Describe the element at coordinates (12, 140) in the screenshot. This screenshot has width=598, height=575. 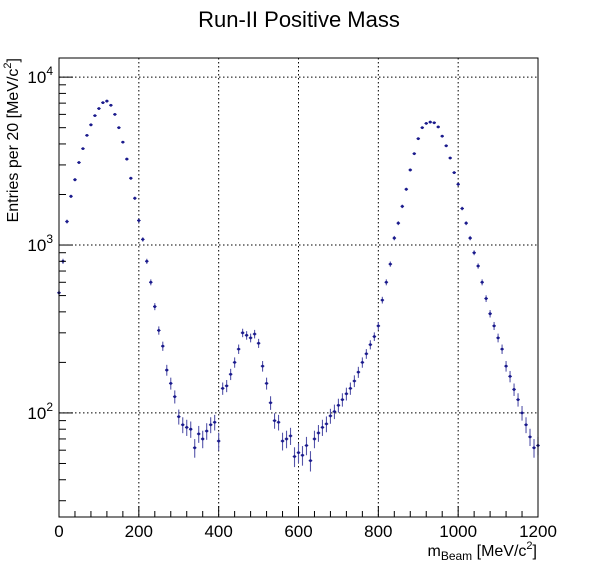
I see `y-axis-label: Entries per 20 [MeV/c2]` at that location.